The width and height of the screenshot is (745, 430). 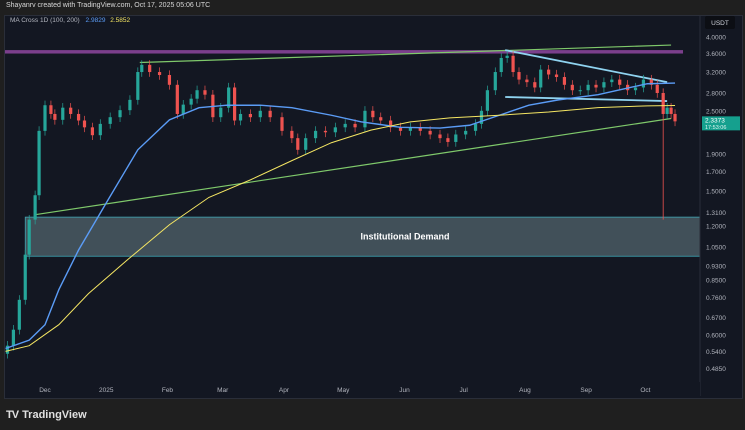 What do you see at coordinates (70, 20) in the screenshot?
I see `indicator-legend: MA Cross 1D (100, 200) 2.9829 2.5852` at bounding box center [70, 20].